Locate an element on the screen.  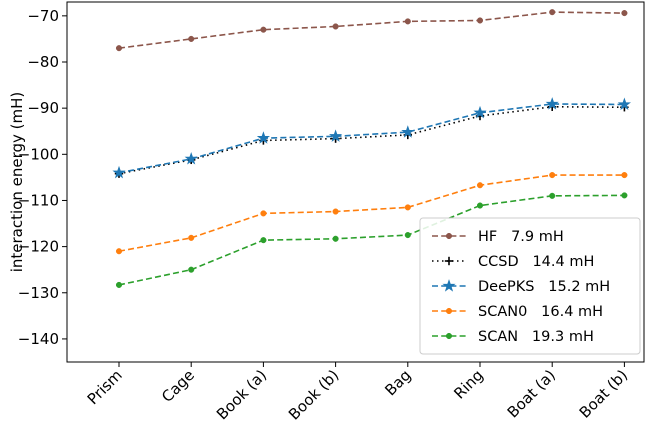
y-tick-label: −100 is located at coordinates (38, 154).